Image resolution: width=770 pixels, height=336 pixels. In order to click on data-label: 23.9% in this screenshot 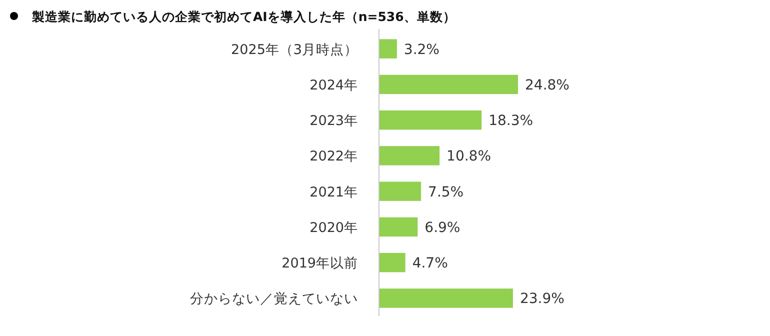, I will do `click(542, 299)`.